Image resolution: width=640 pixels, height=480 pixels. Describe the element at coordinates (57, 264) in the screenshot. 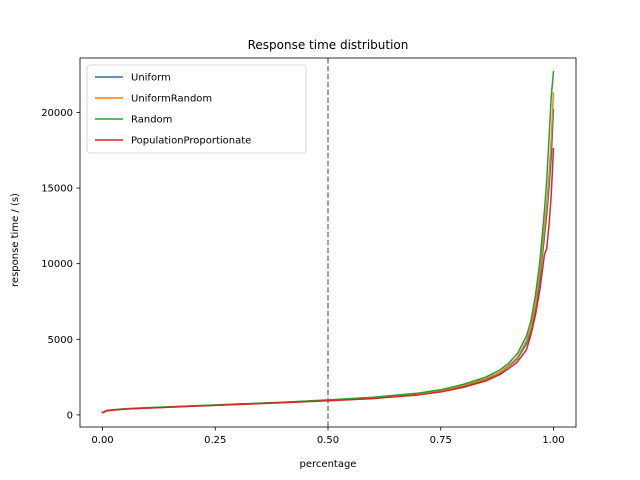

I see `y-tick-label: 10000` at that location.